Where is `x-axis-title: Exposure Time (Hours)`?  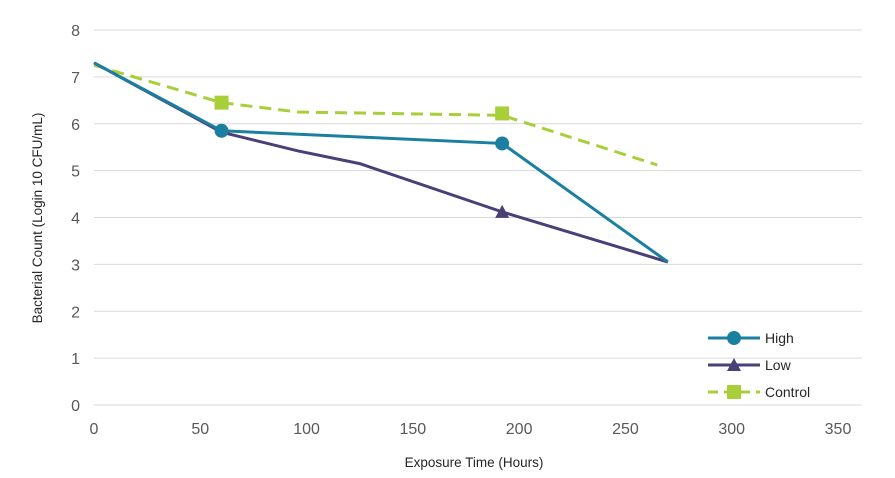 x-axis-title: Exposure Time (Hours) is located at coordinates (474, 462).